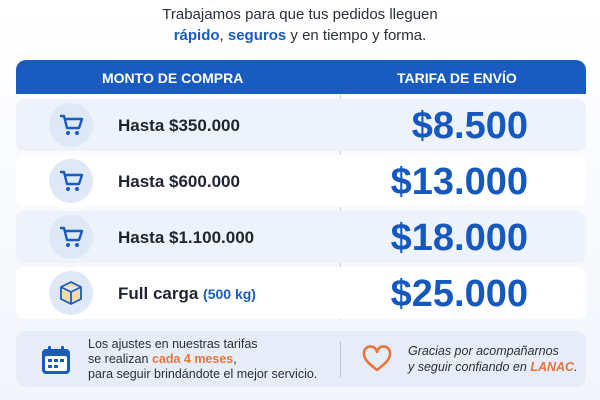  Describe the element at coordinates (340, 207) in the screenshot. I see `column-divider` at that location.